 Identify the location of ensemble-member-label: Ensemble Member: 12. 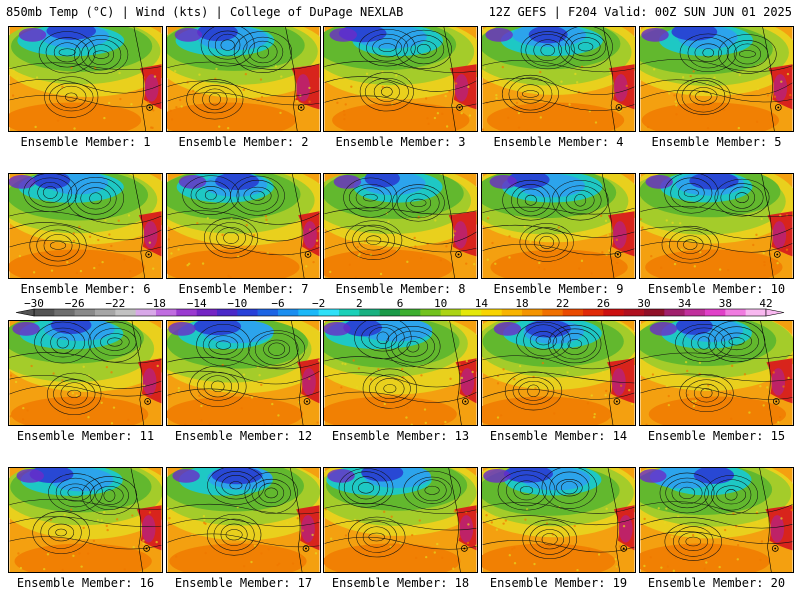
(243, 436).